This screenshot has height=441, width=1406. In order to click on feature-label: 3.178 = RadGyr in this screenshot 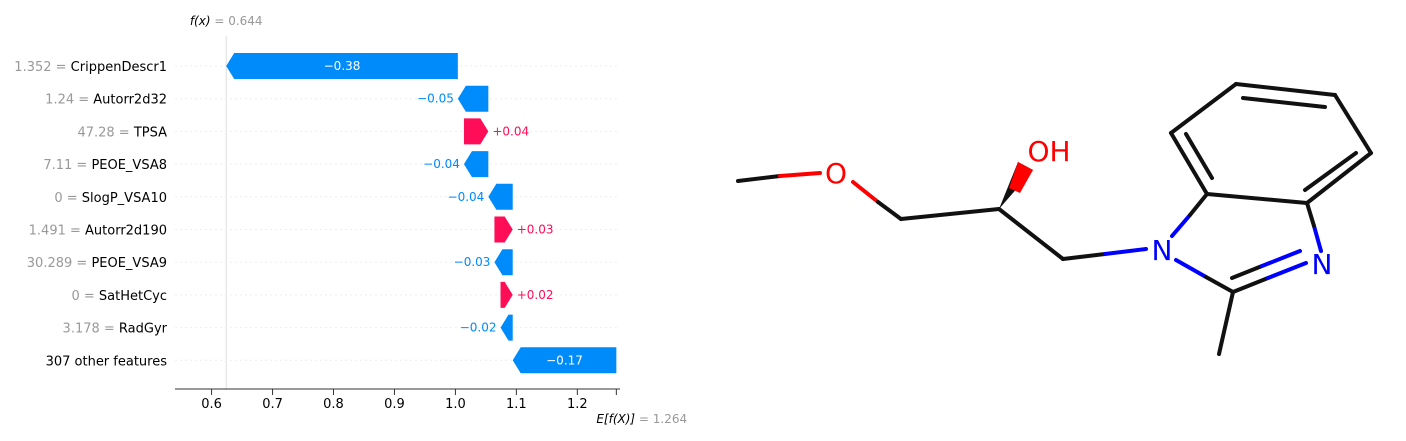, I will do `click(115, 329)`.